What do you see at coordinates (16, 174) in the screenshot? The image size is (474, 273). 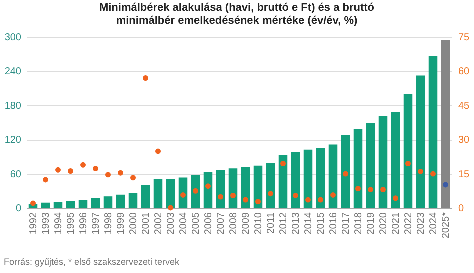 I see `y-tick-label: 60` at bounding box center [16, 174].